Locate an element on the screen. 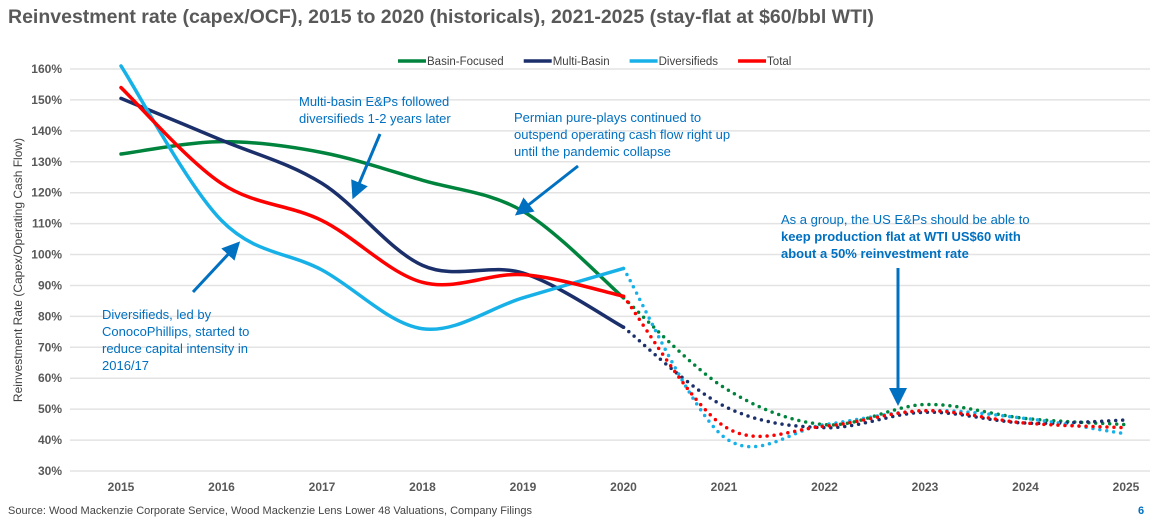  y-tick-label: 70% is located at coordinates (50, 347).